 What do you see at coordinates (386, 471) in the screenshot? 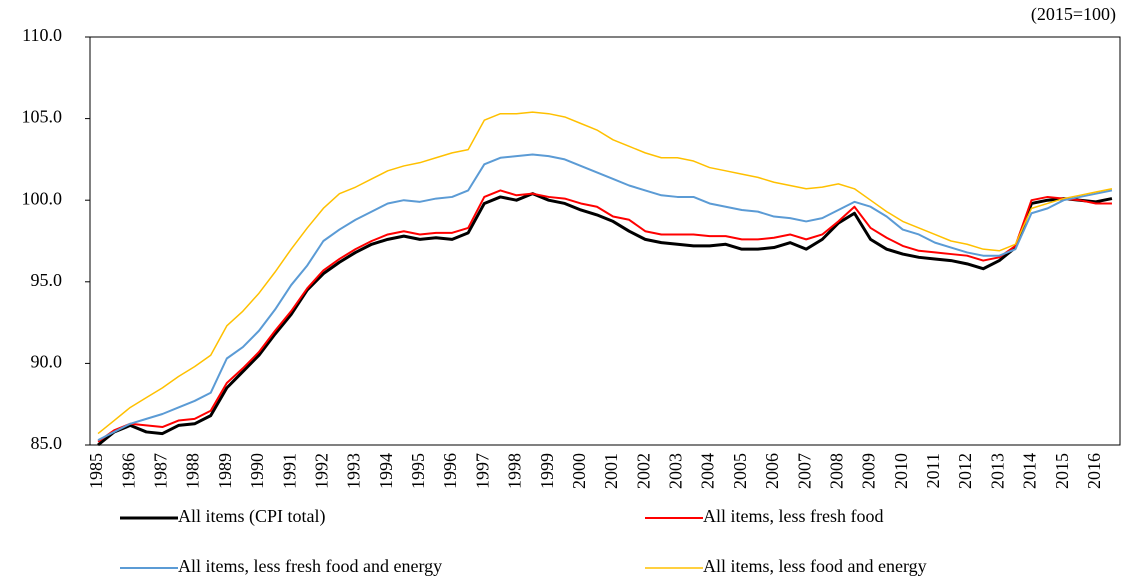
I see `x-tick-label: 1994` at bounding box center [386, 471].